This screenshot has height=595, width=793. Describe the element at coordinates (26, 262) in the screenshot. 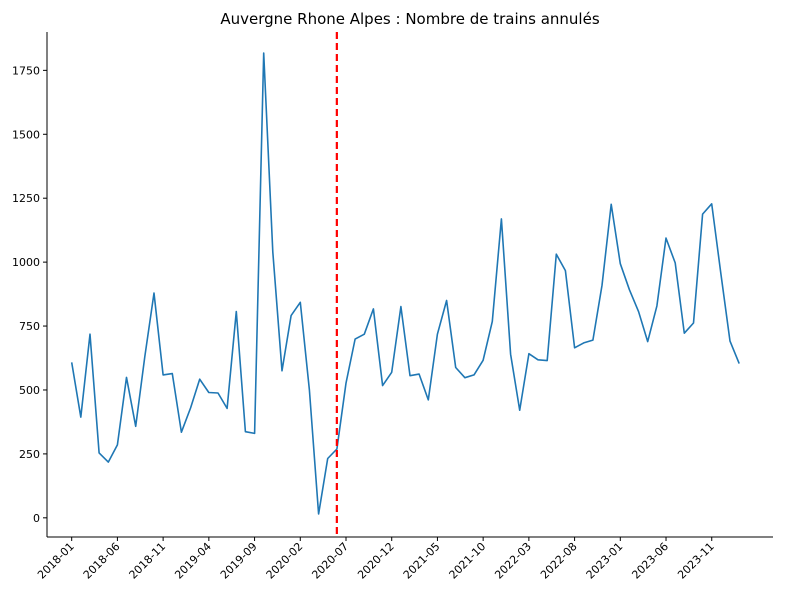

I see `y-tick-label: 1000` at that location.